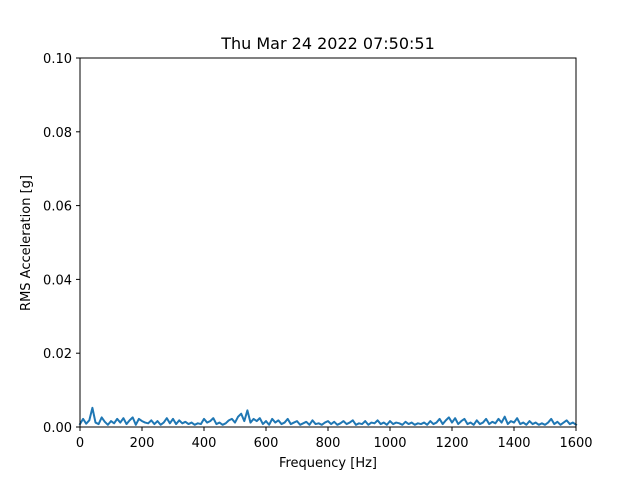  Describe the element at coordinates (57, 354) in the screenshot. I see `y-tick-label: 0.02` at that location.